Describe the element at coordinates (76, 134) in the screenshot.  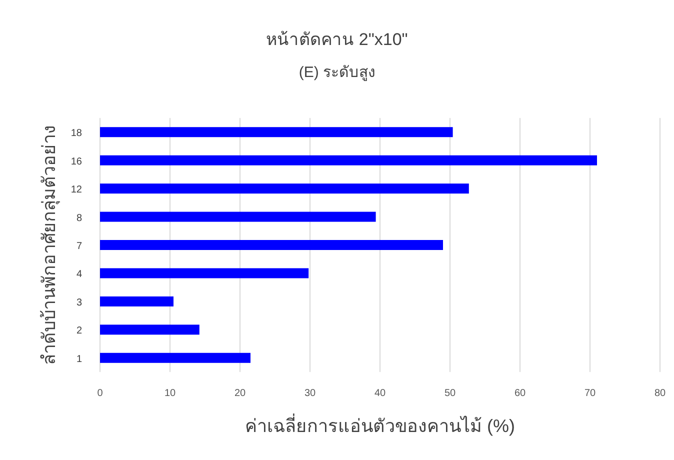
I see `y-tick-label: 18` at that location.